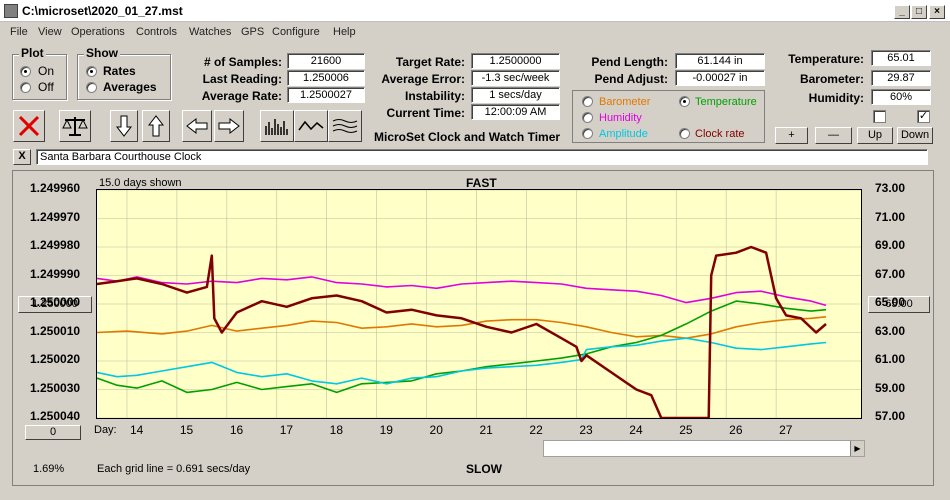  I want to click on amplitude-option: Amplitude, so click(623, 134).